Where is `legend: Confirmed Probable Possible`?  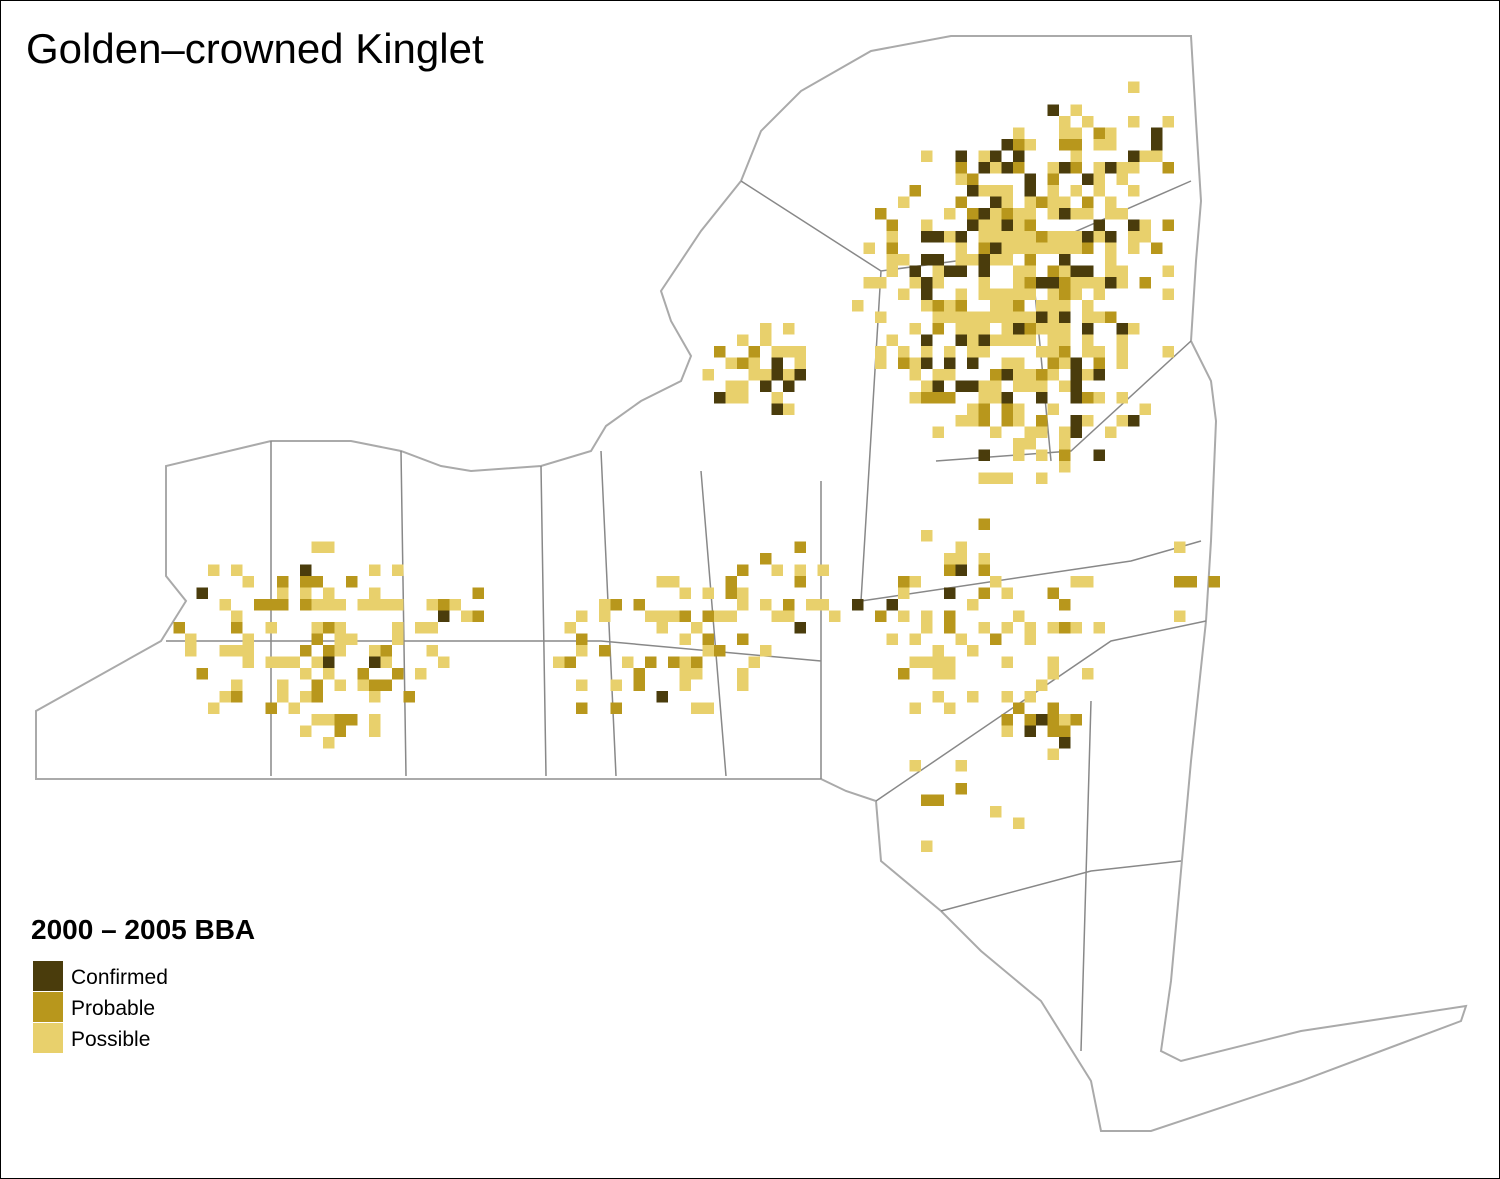
legend: Confirmed Probable Possible is located at coordinates (100, 1007).